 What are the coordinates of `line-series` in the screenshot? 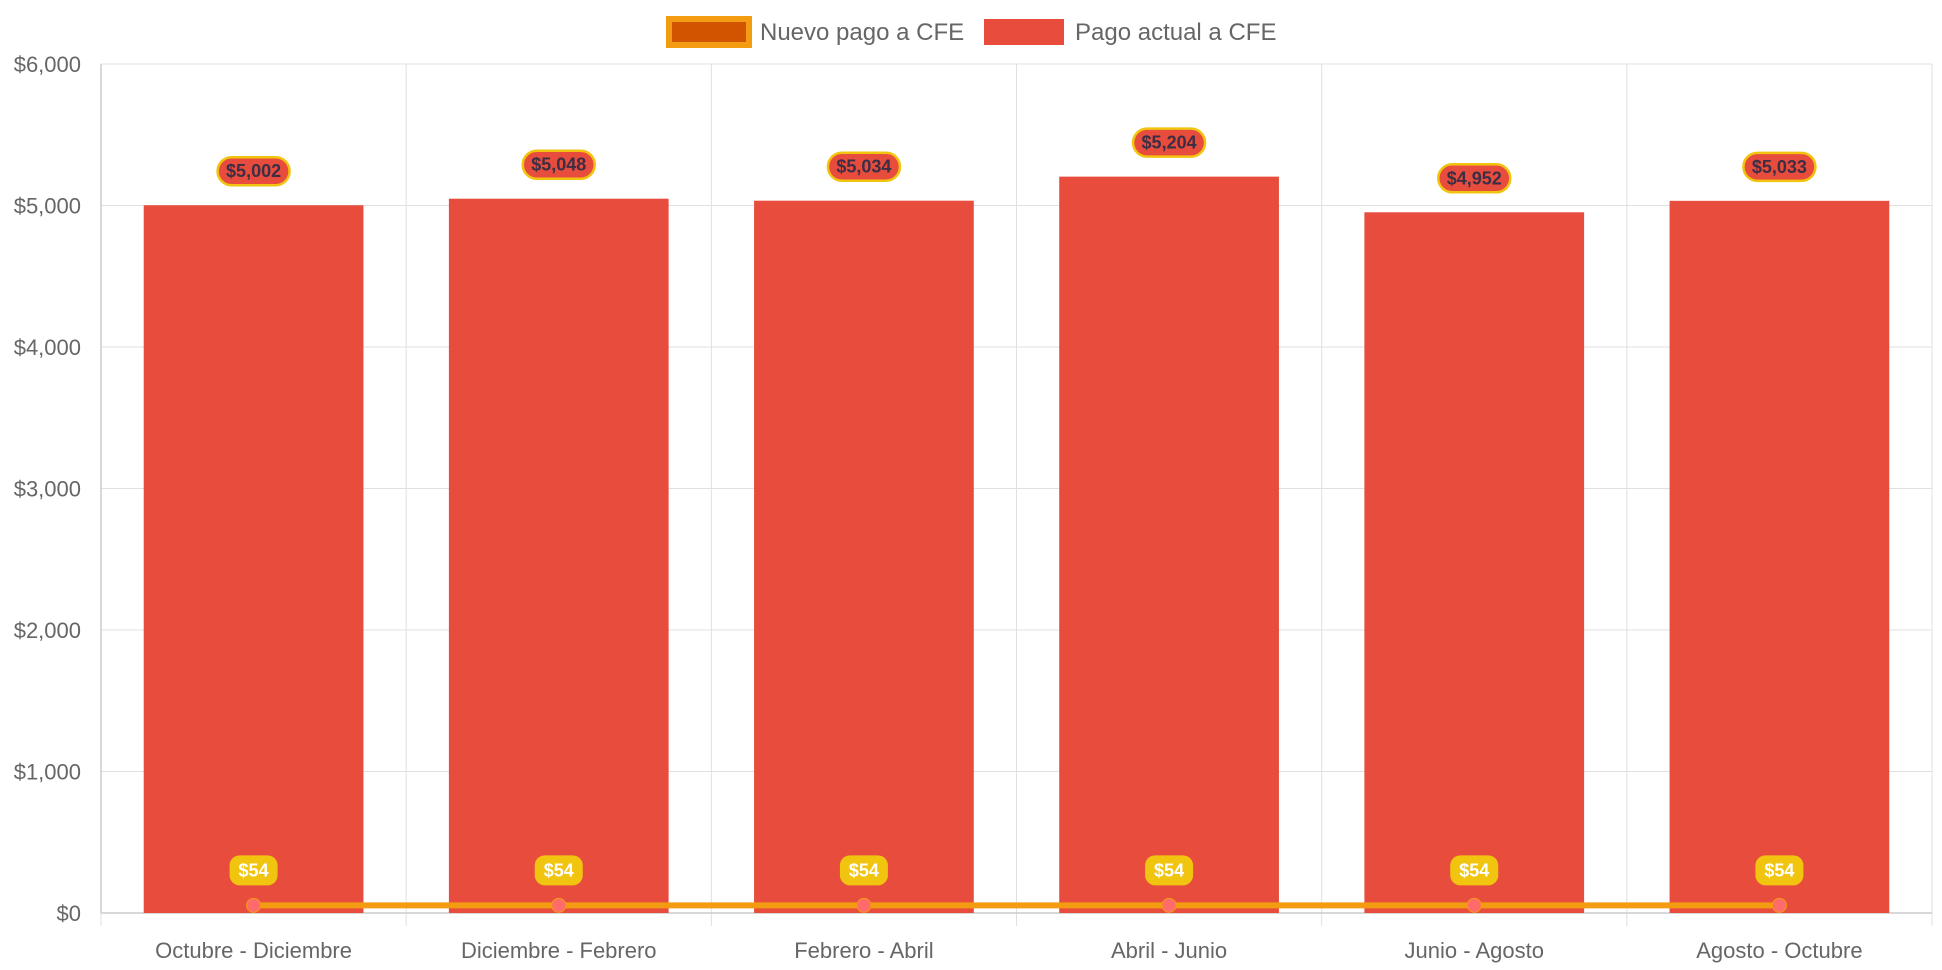 It's located at (1016, 905).